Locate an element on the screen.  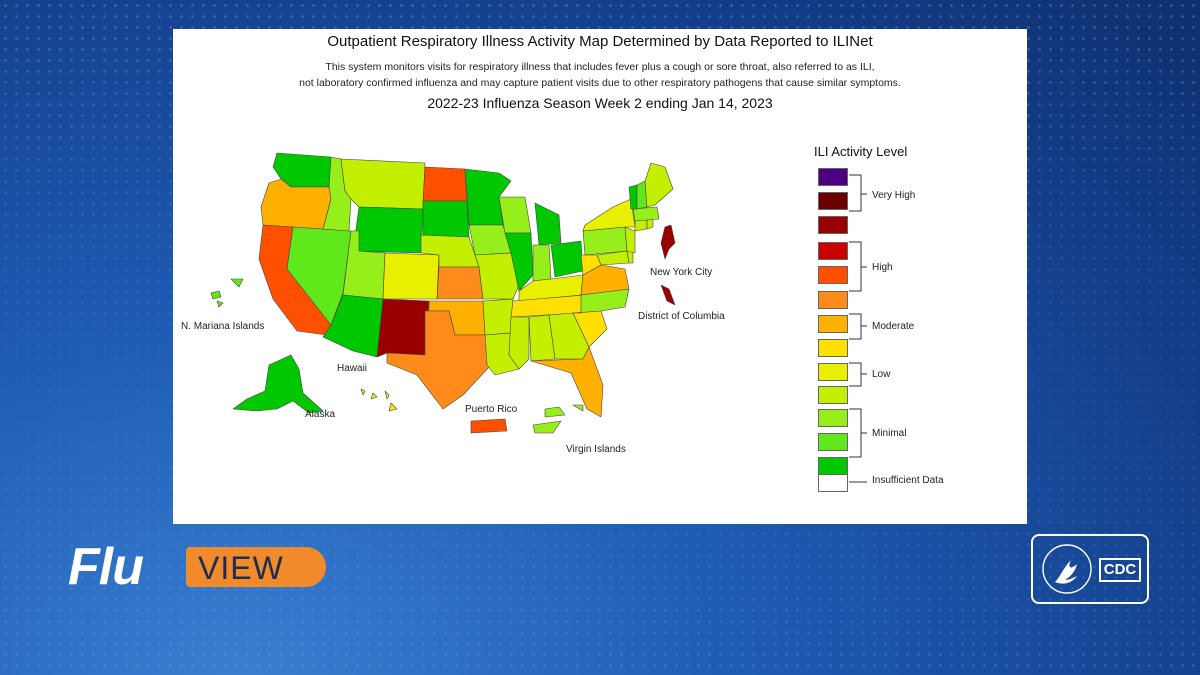
state-mp is located at coordinates (227, 293).